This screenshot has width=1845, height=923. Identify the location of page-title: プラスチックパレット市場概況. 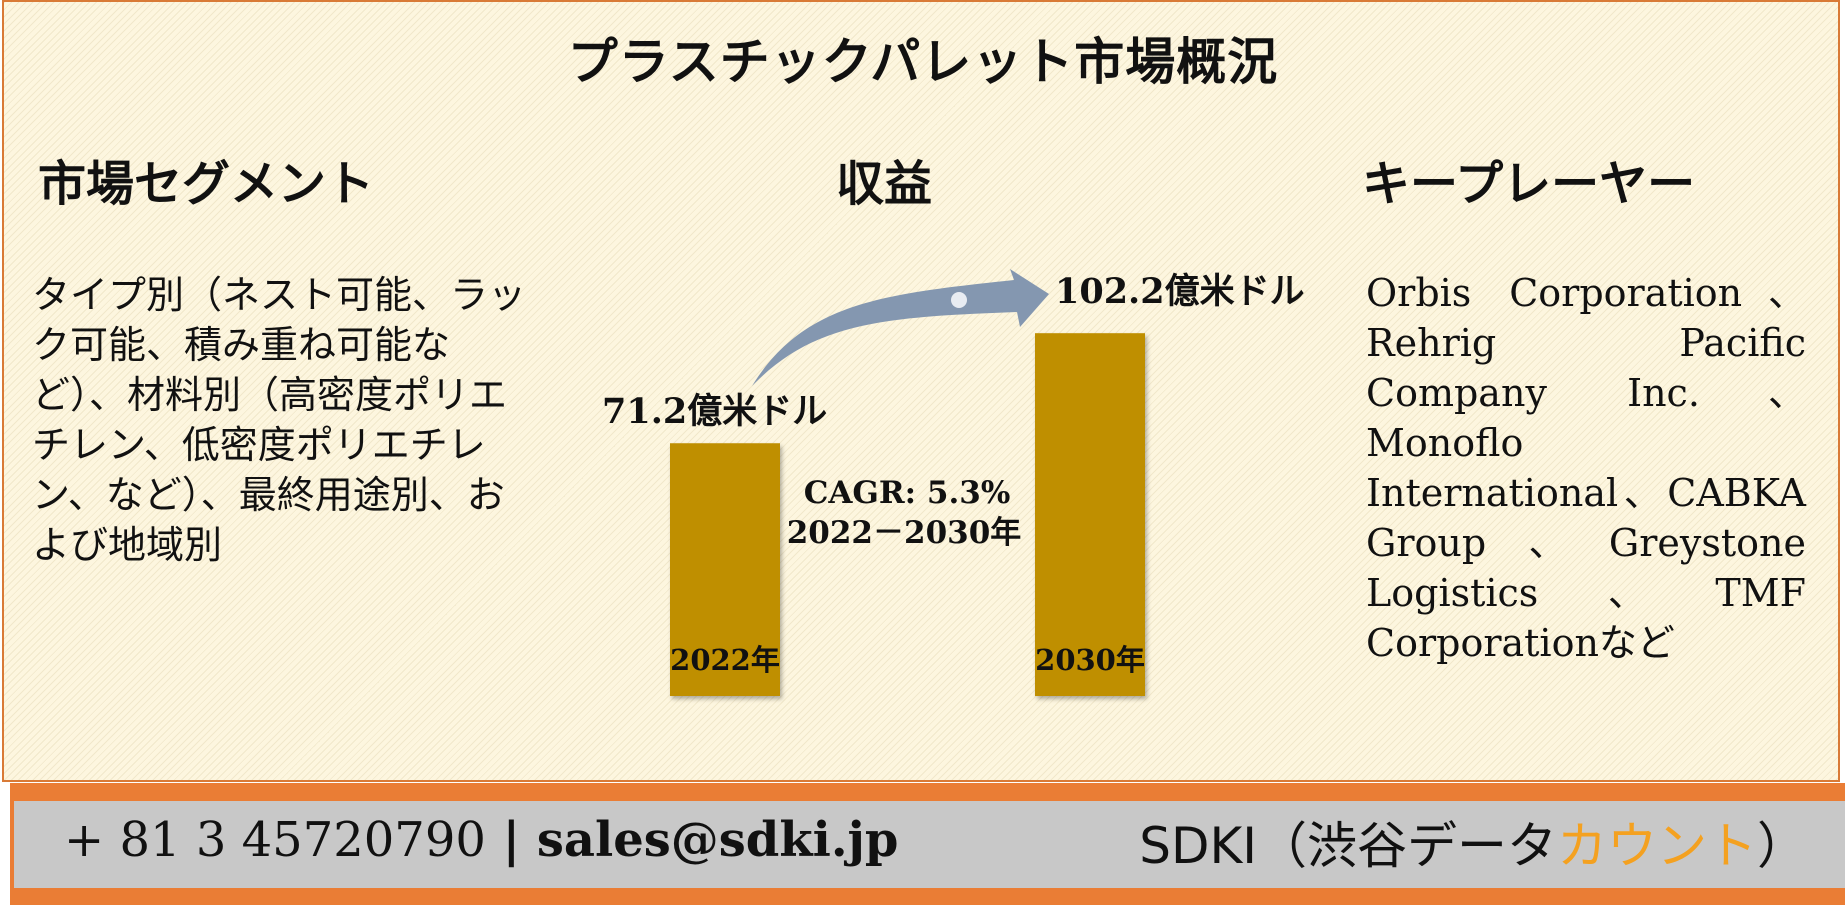
(923, 61).